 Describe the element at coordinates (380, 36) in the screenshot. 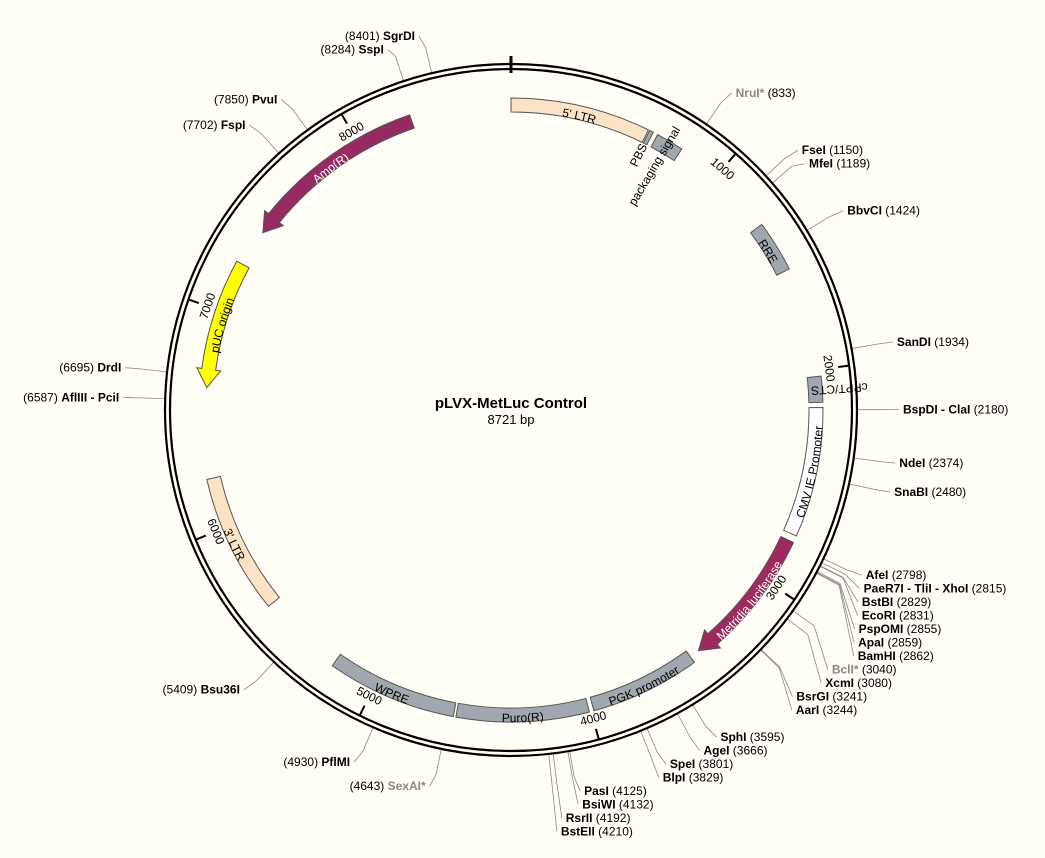

I see `restriction-site-label: (8401) SgrDI` at that location.